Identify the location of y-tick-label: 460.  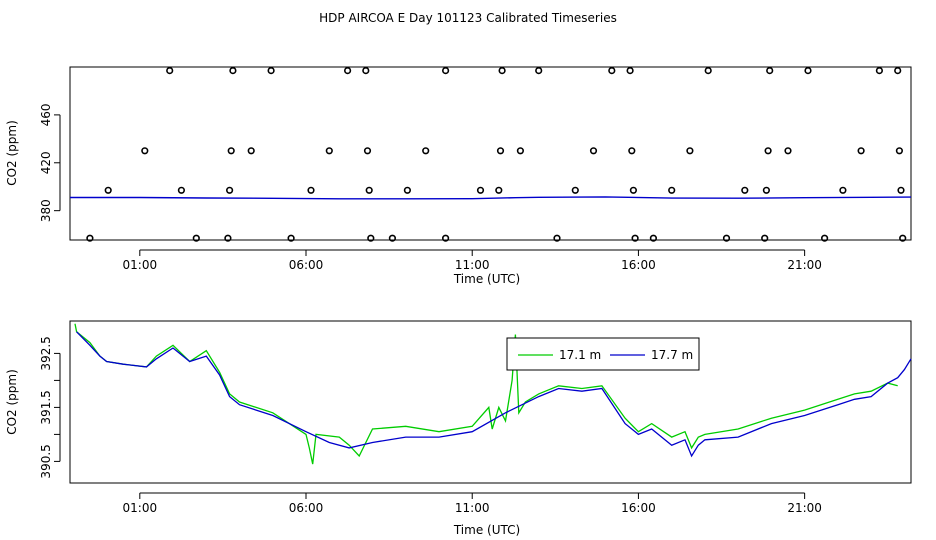
(46, 114).